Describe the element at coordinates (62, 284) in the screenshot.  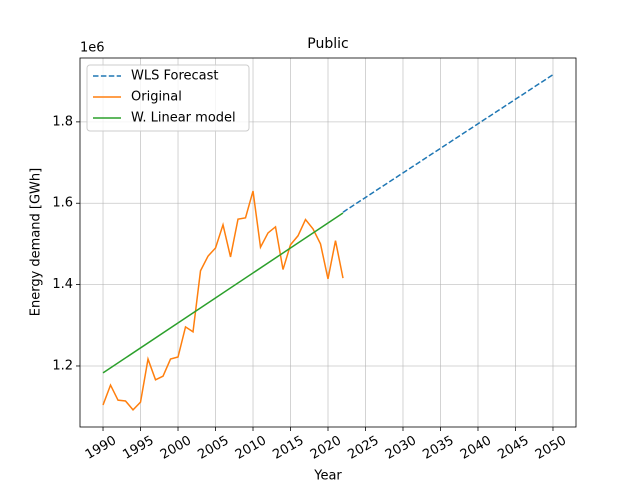
I see `y-tick-label: 1.4` at that location.